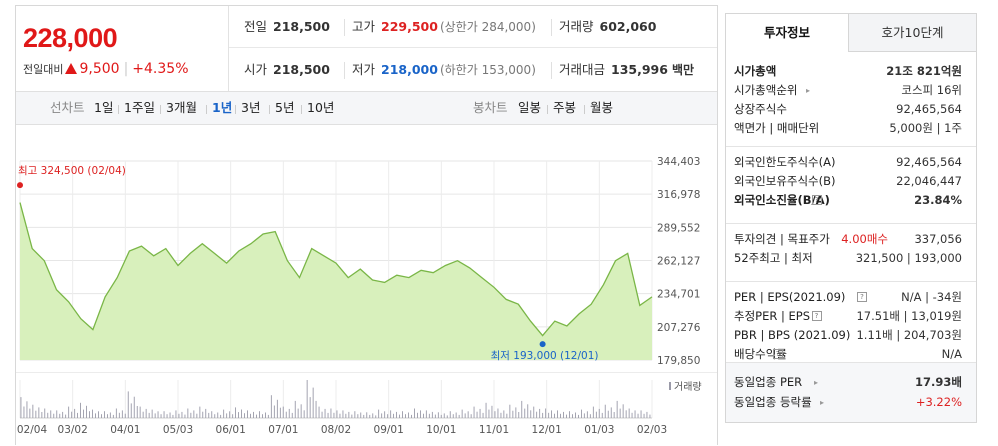  I want to click on info-value: N/A | -34원, so click(931, 297).